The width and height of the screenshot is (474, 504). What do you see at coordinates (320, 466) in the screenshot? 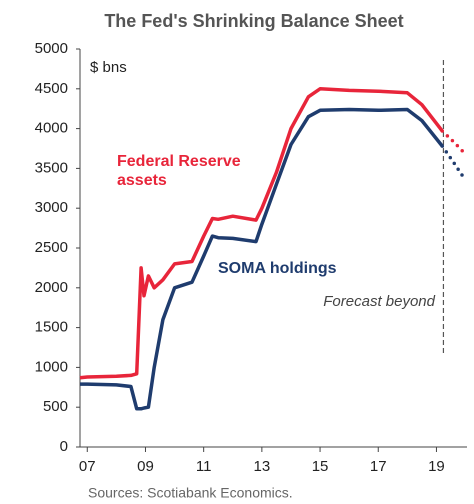
I see `x-tick-label: 15` at bounding box center [320, 466].